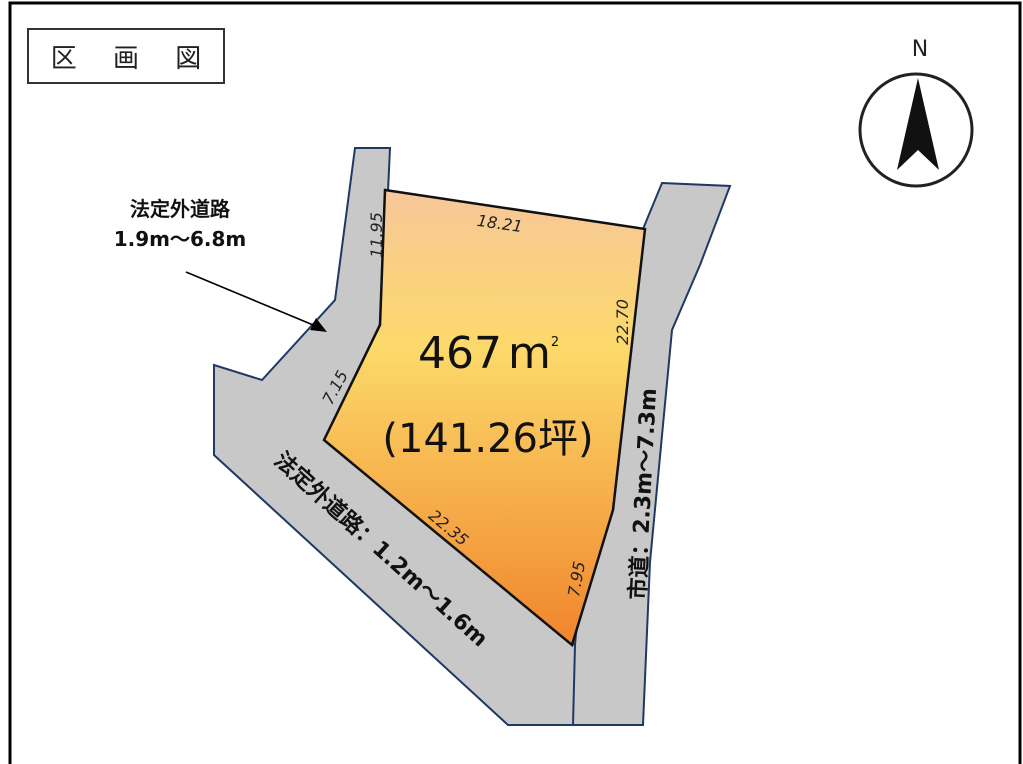 Image resolution: width=1023 pixels, height=764 pixels. I want to click on compass-icon: N, so click(916, 112).